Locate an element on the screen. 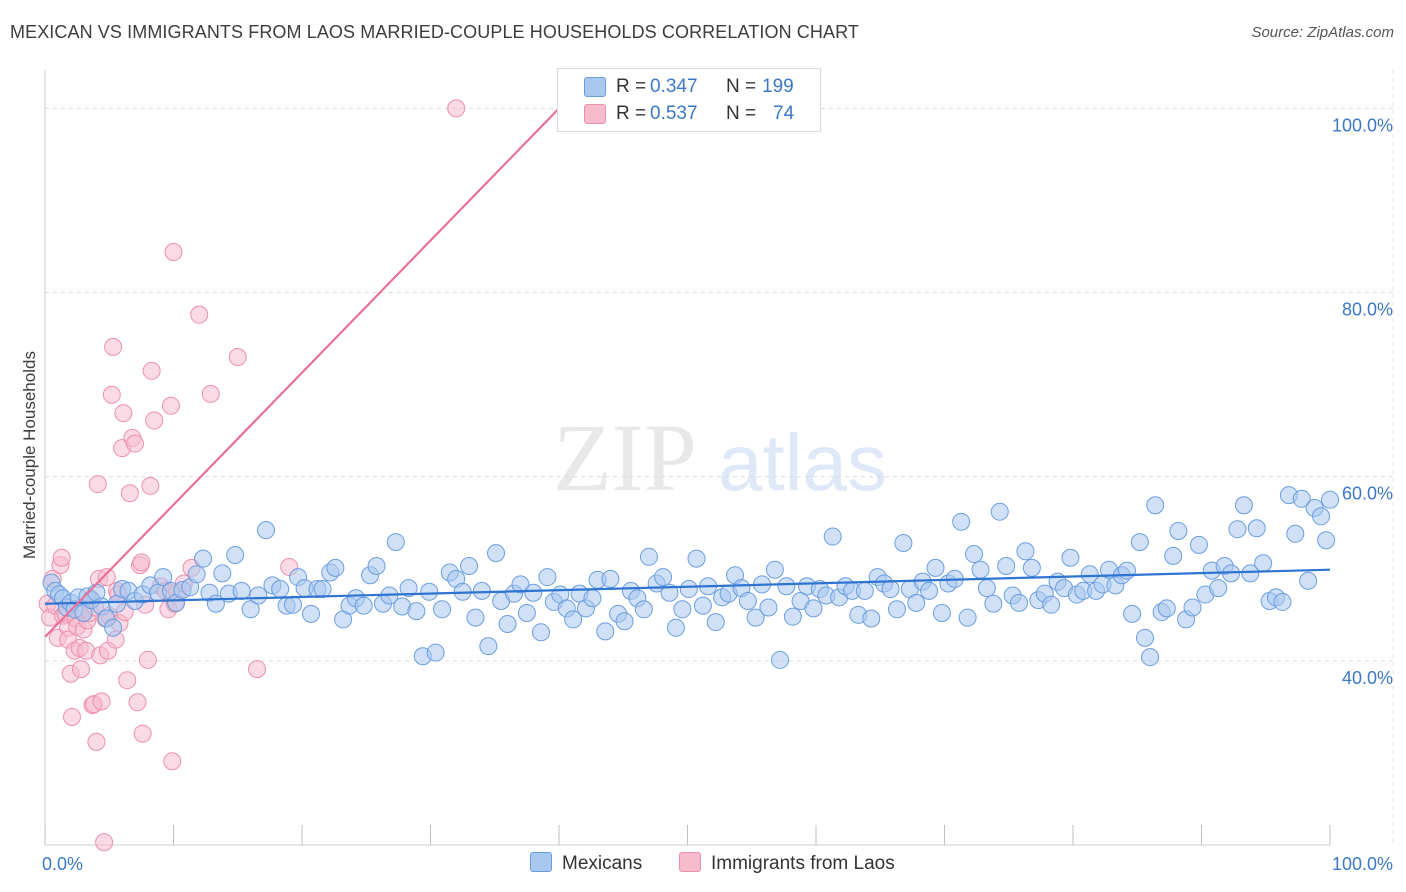 Image resolution: width=1406 pixels, height=892 pixels. legend-r-label: R = is located at coordinates (631, 113).